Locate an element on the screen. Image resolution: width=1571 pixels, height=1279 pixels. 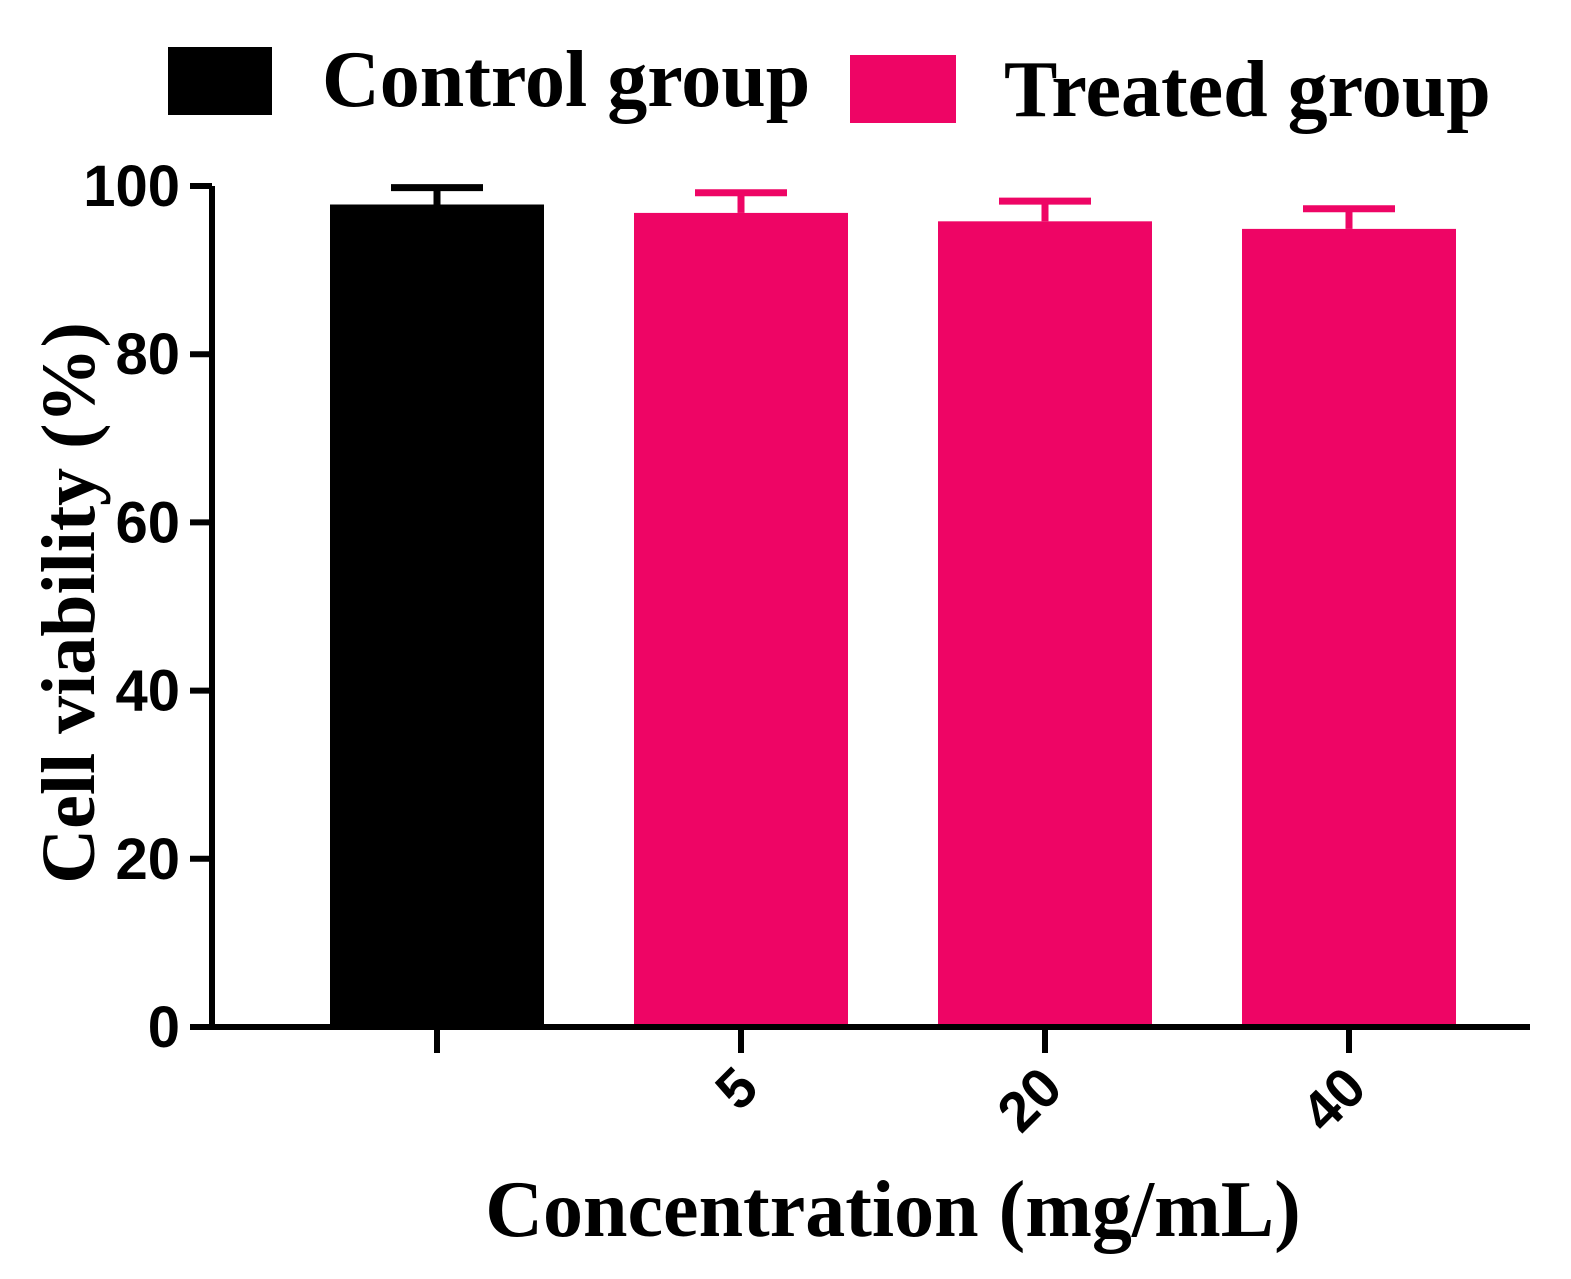
x-axis-title: Concentration (mg/mL) is located at coordinates (892, 1210).